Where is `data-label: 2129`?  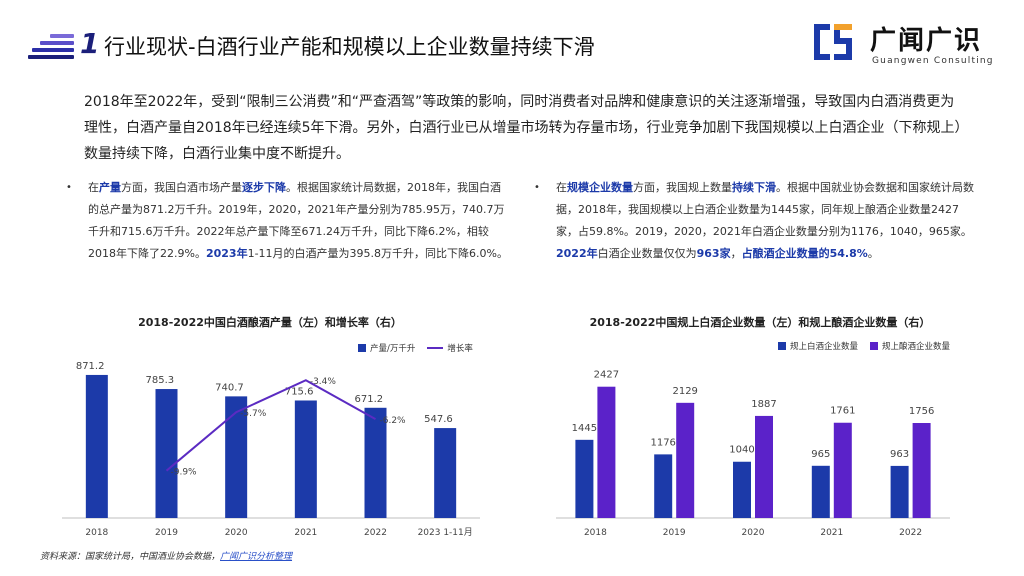
data-label: 2129 is located at coordinates (684, 391).